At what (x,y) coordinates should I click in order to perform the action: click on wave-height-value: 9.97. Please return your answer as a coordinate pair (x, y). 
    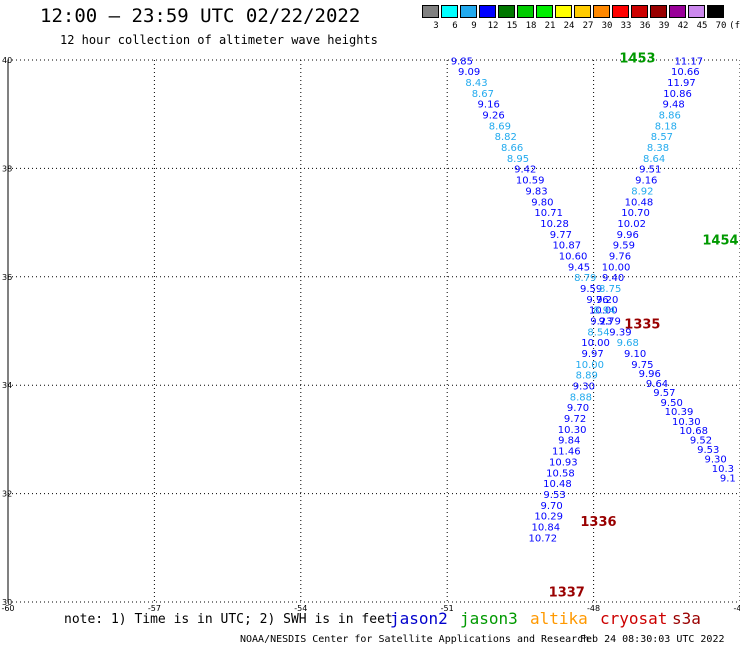
    Looking at the image, I should click on (592, 354).